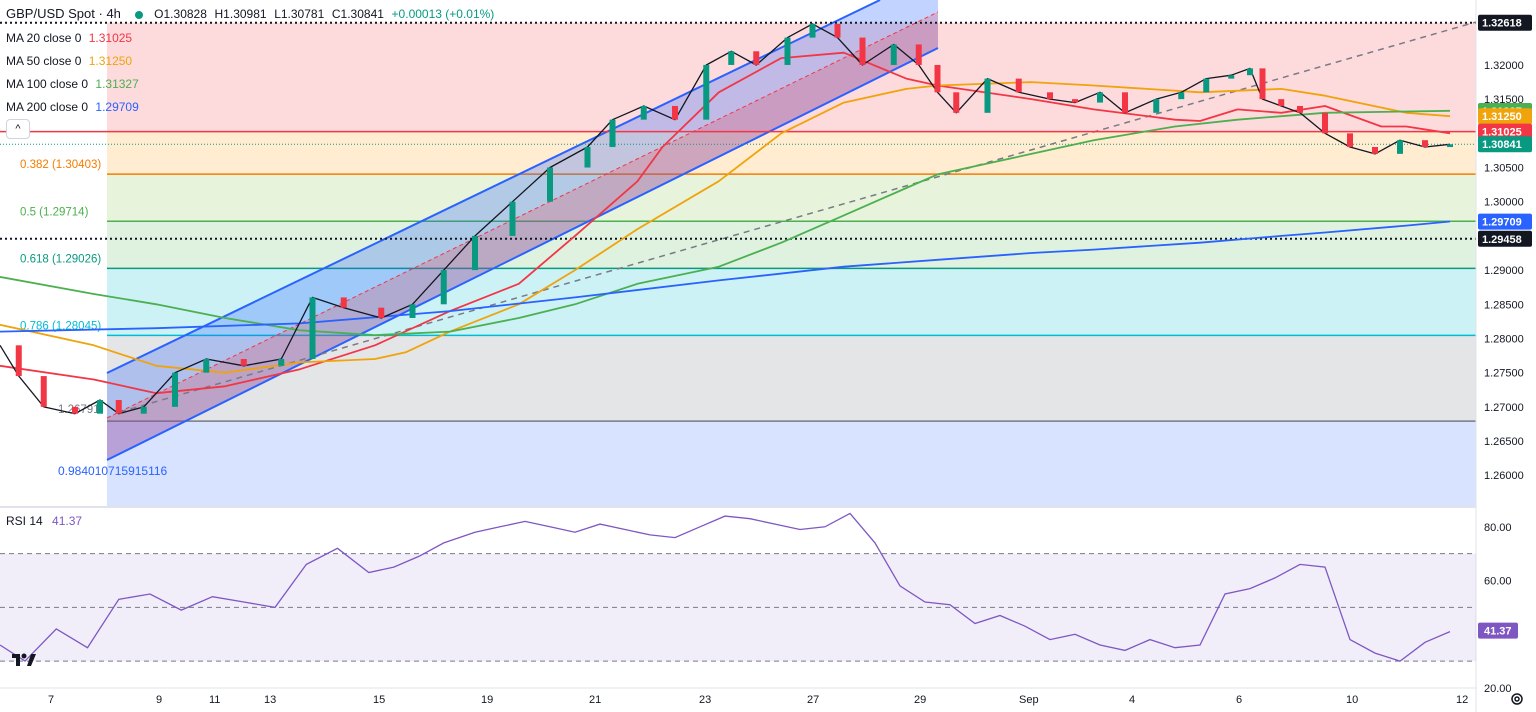 This screenshot has width=1536, height=712. I want to click on rsi-tick-label: 80.00, so click(1498, 528).